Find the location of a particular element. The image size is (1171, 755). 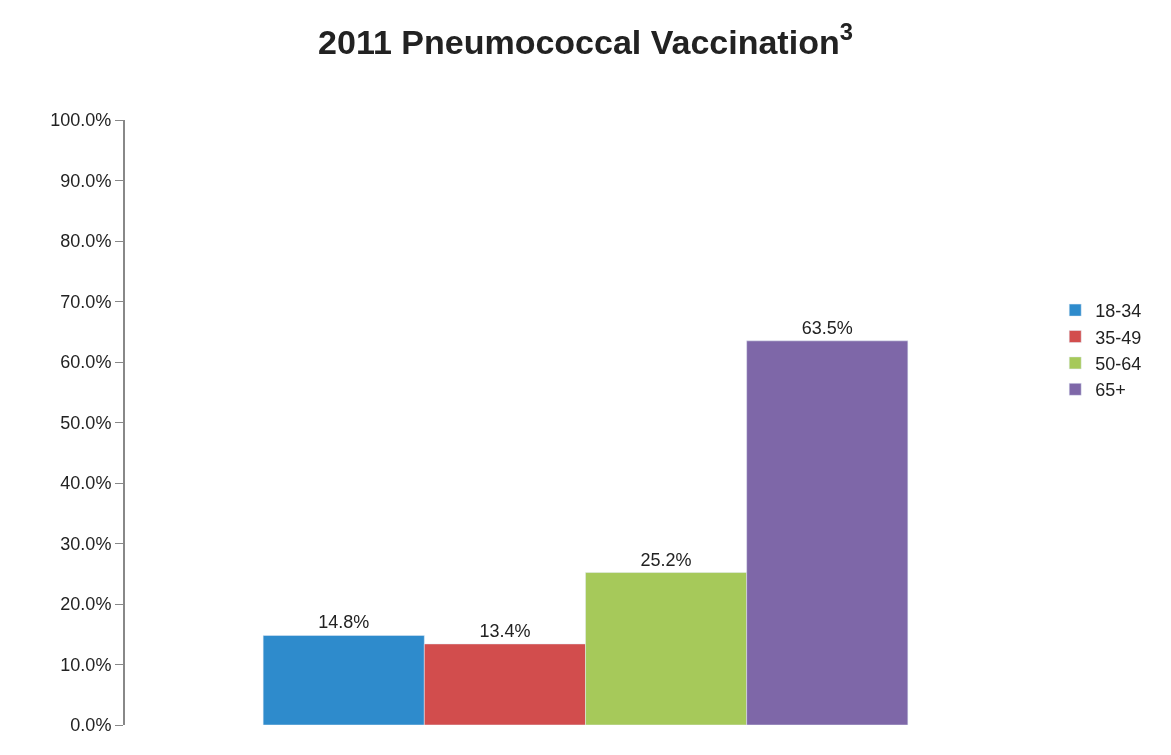

y-tick-label: 20.0% is located at coordinates (86, 604).